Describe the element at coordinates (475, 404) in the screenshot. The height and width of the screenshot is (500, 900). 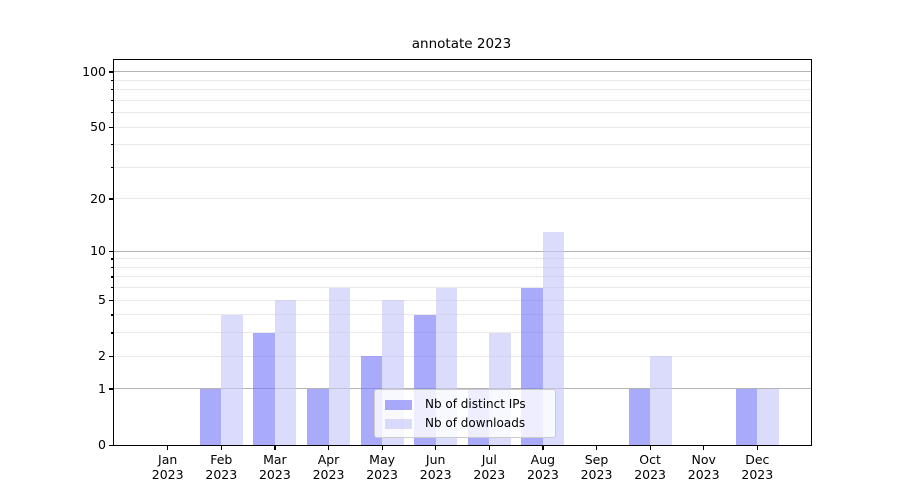
I see `legend-label-distinct-ips: Nb of distinct IPs` at that location.